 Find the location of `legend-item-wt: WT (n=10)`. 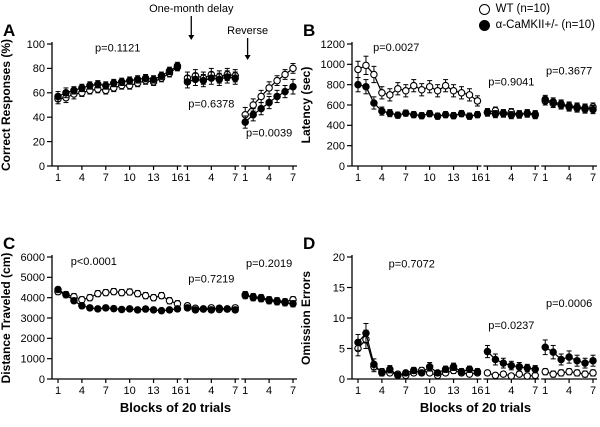

legend-item-wt: WT (n=10) is located at coordinates (536, 9).